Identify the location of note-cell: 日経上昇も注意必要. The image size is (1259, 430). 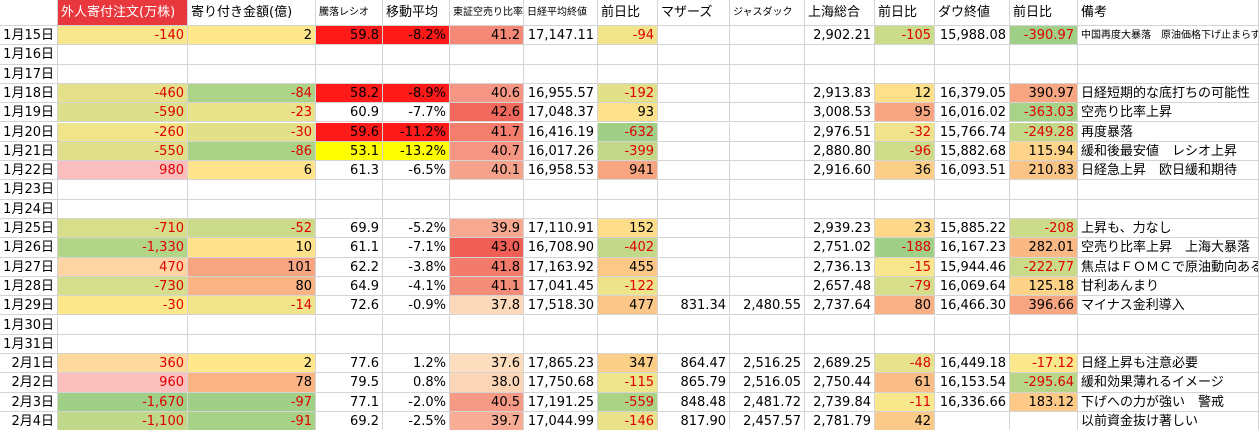
(1168, 364).